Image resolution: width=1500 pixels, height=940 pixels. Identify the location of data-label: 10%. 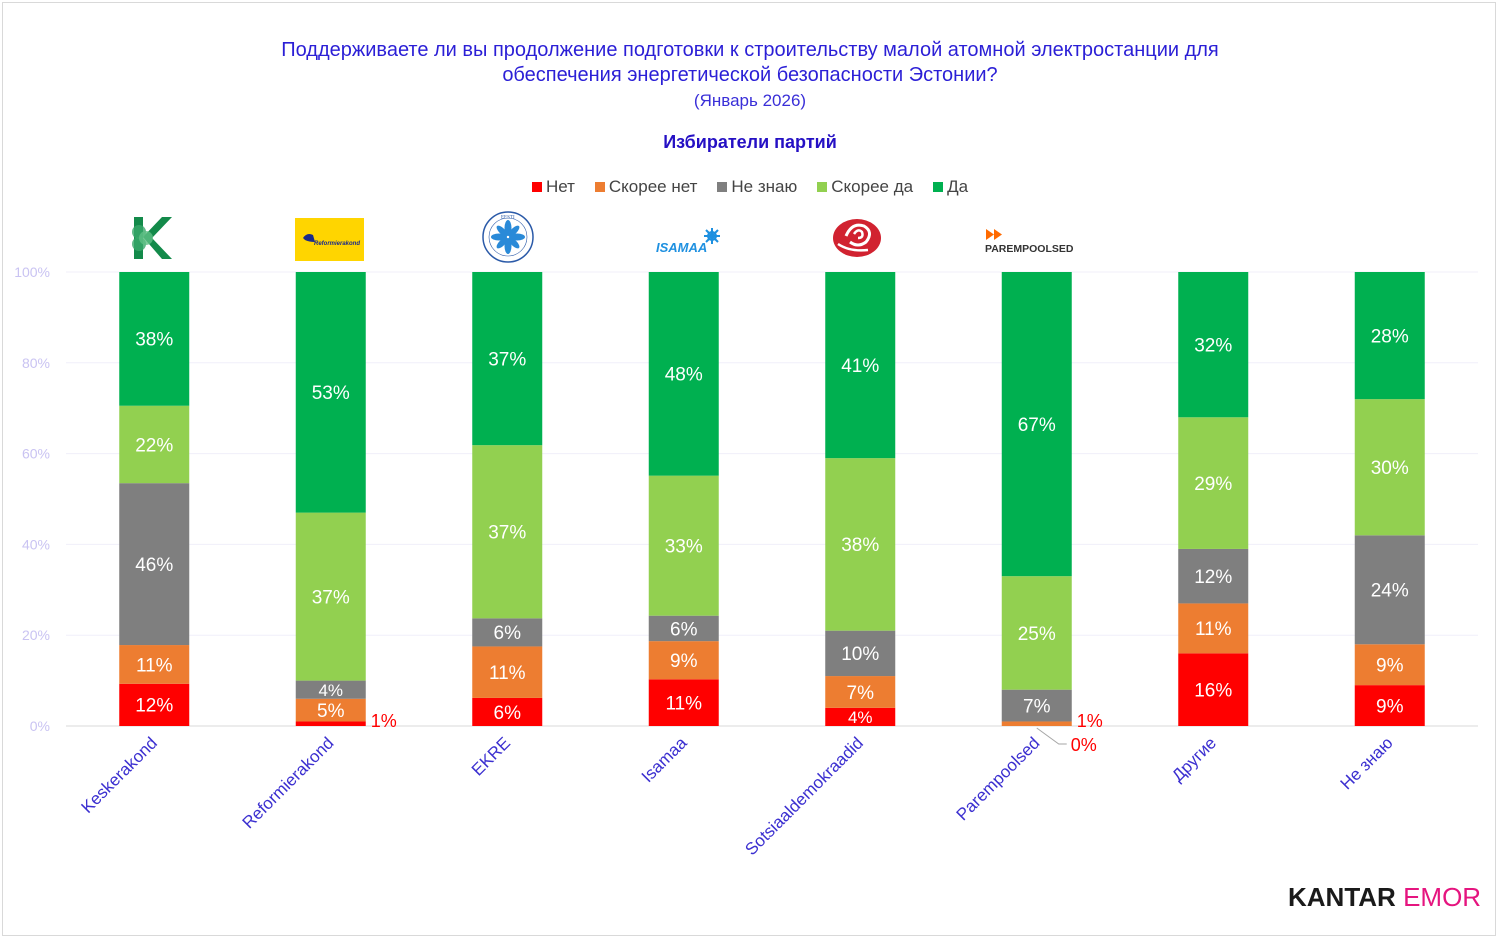
(860, 654).